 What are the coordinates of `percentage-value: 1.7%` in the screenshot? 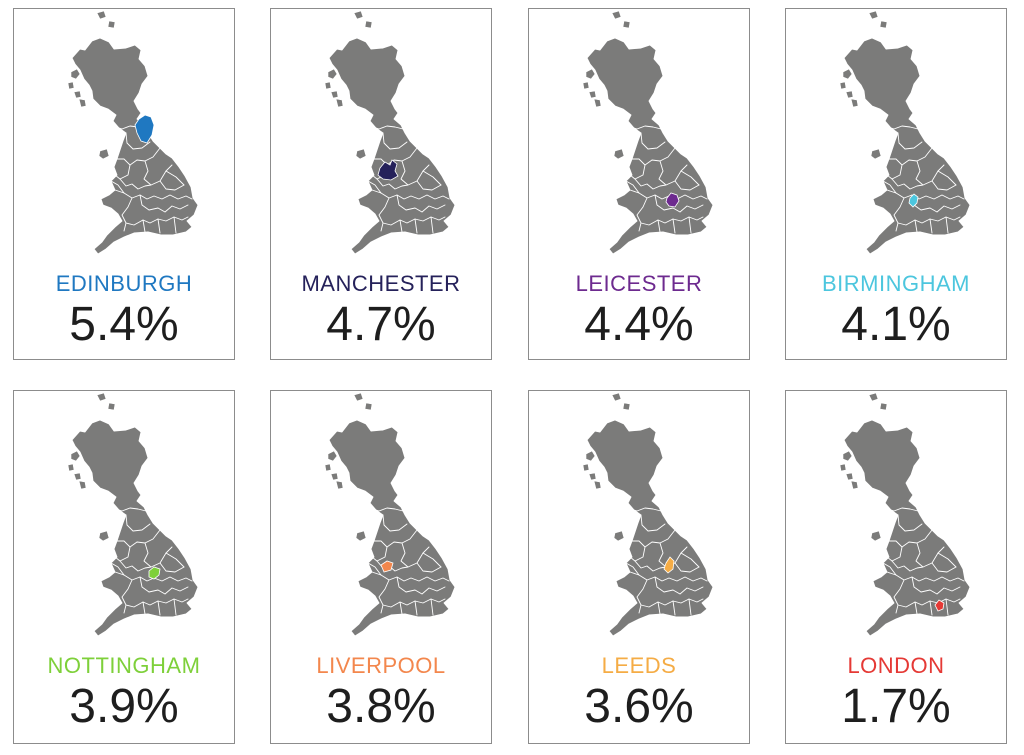 It's located at (896, 706).